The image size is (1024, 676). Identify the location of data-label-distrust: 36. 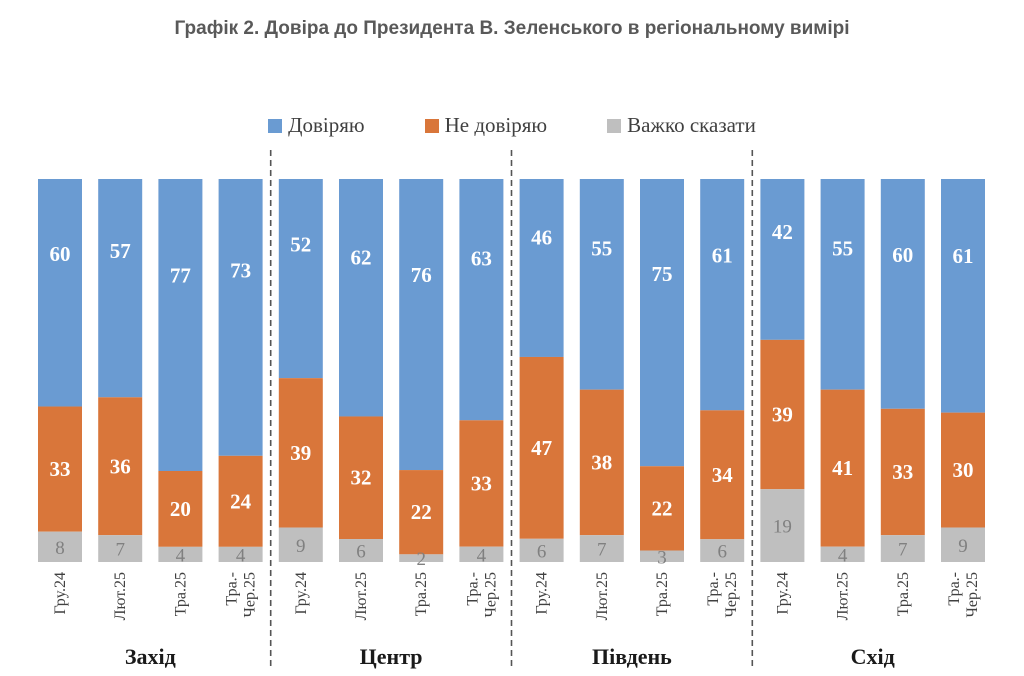
(120, 466).